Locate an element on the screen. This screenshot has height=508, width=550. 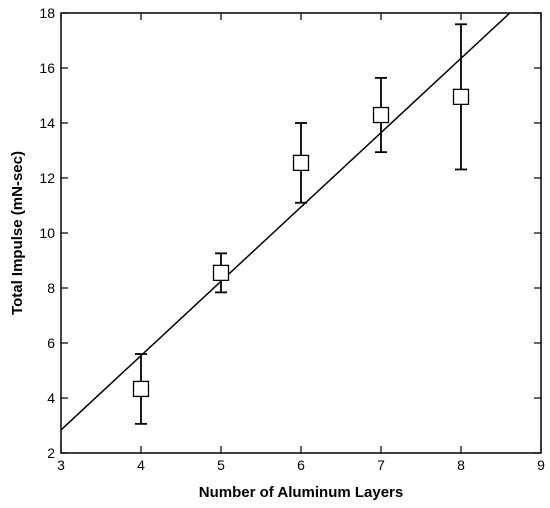
x-tick-label: 3 is located at coordinates (61, 465).